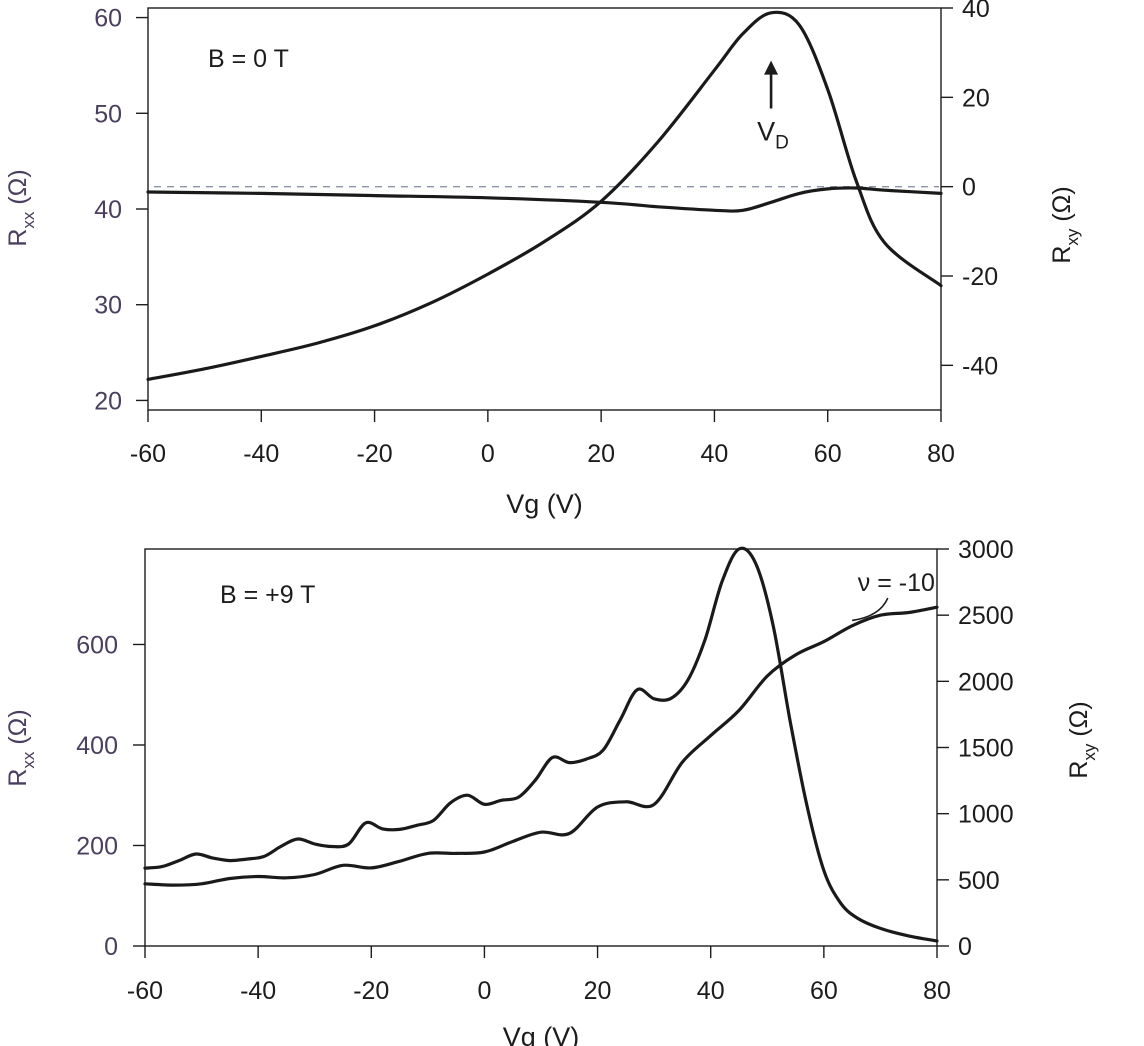  Describe the element at coordinates (97, 645) in the screenshot. I see `left-y-tick-label: 600` at that location.